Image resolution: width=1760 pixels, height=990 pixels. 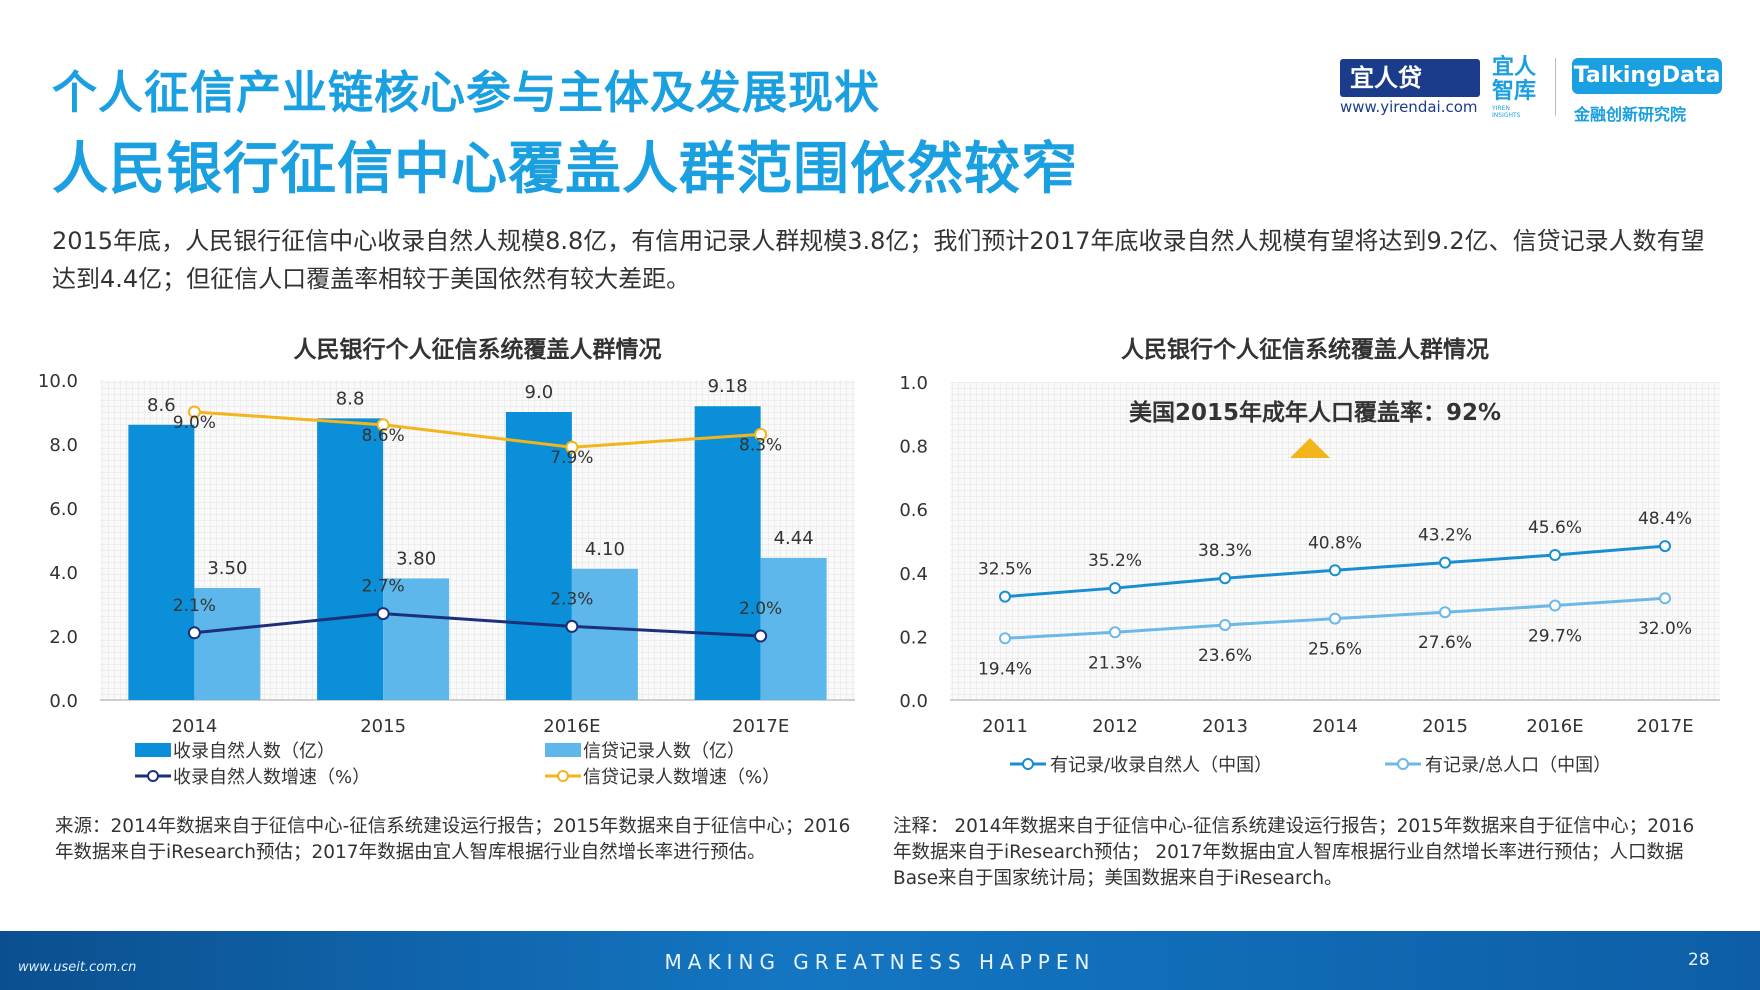 I want to click on footer-slogan: MAKING GREATNESS HAPPEN, so click(x=880, y=962).